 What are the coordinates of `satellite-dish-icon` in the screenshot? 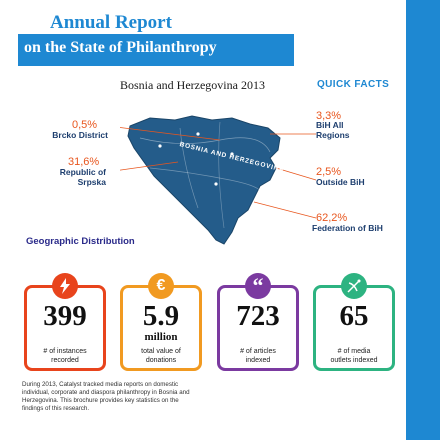 It's located at (354, 286).